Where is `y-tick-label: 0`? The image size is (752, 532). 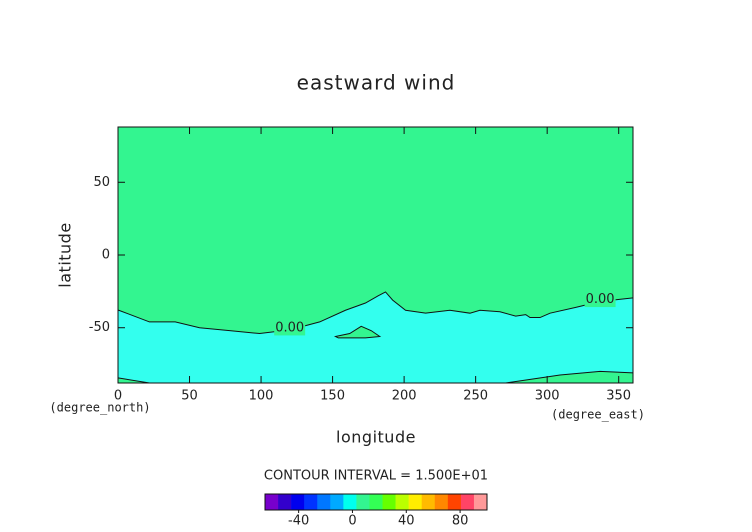
y-tick-label: 0 is located at coordinates (106, 255).